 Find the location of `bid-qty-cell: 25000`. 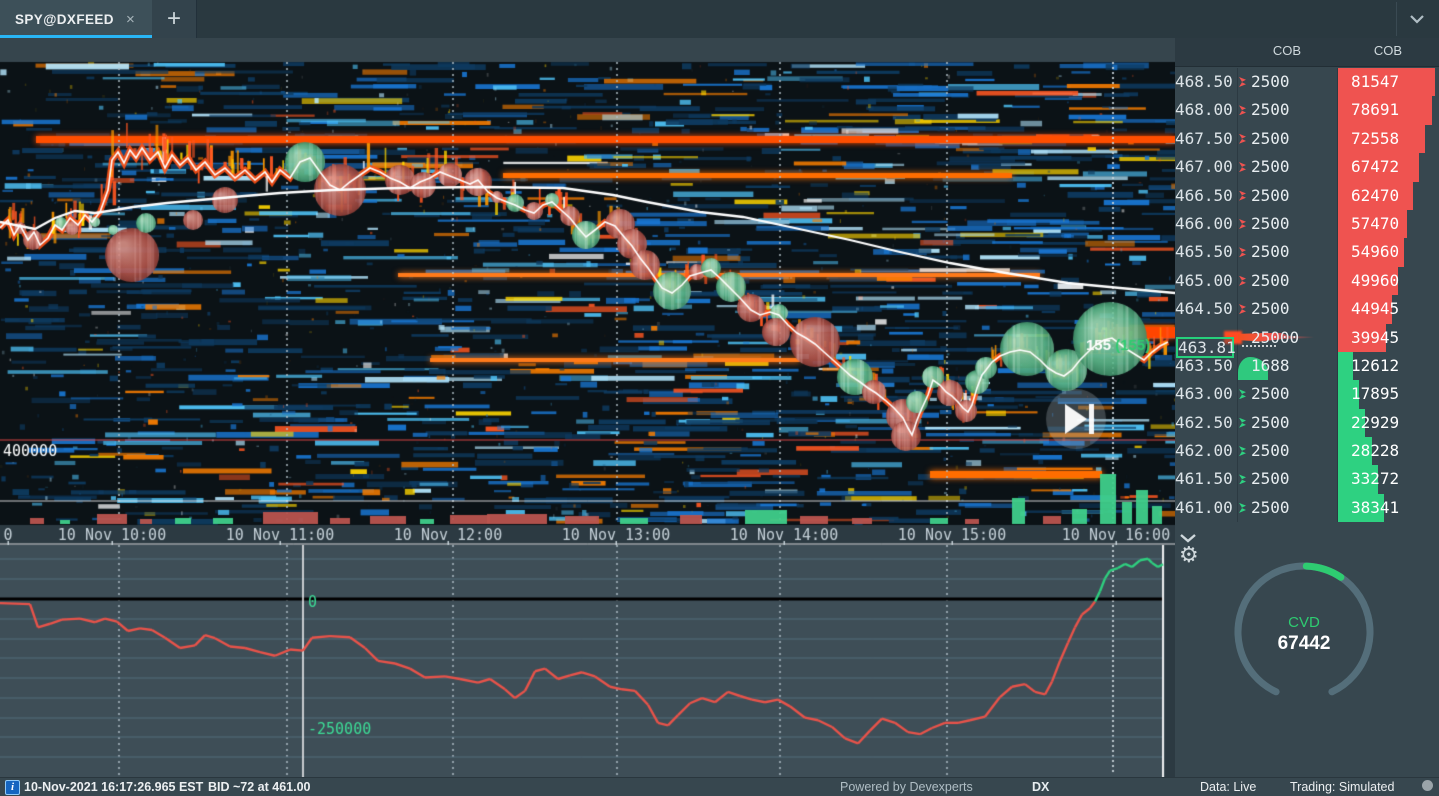

bid-qty-cell: 25000 is located at coordinates (1281, 337).